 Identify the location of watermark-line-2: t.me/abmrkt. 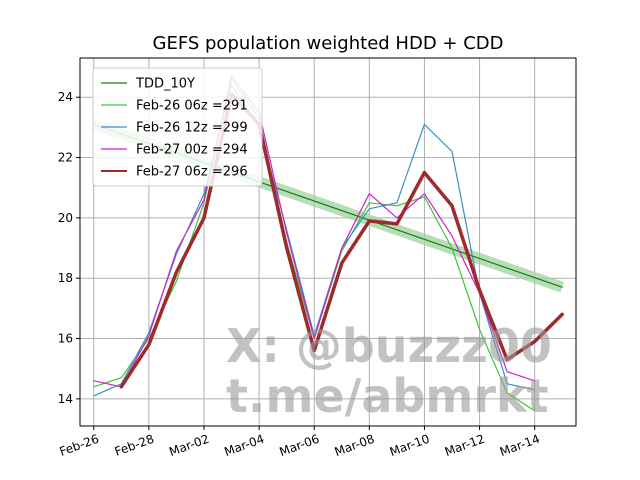
(387, 396).